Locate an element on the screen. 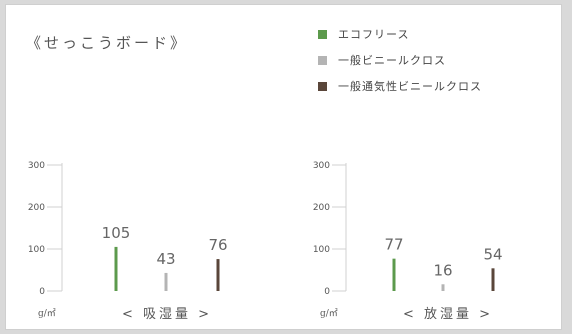 The image size is (572, 334). data-label-1-0: 77 is located at coordinates (393, 245).